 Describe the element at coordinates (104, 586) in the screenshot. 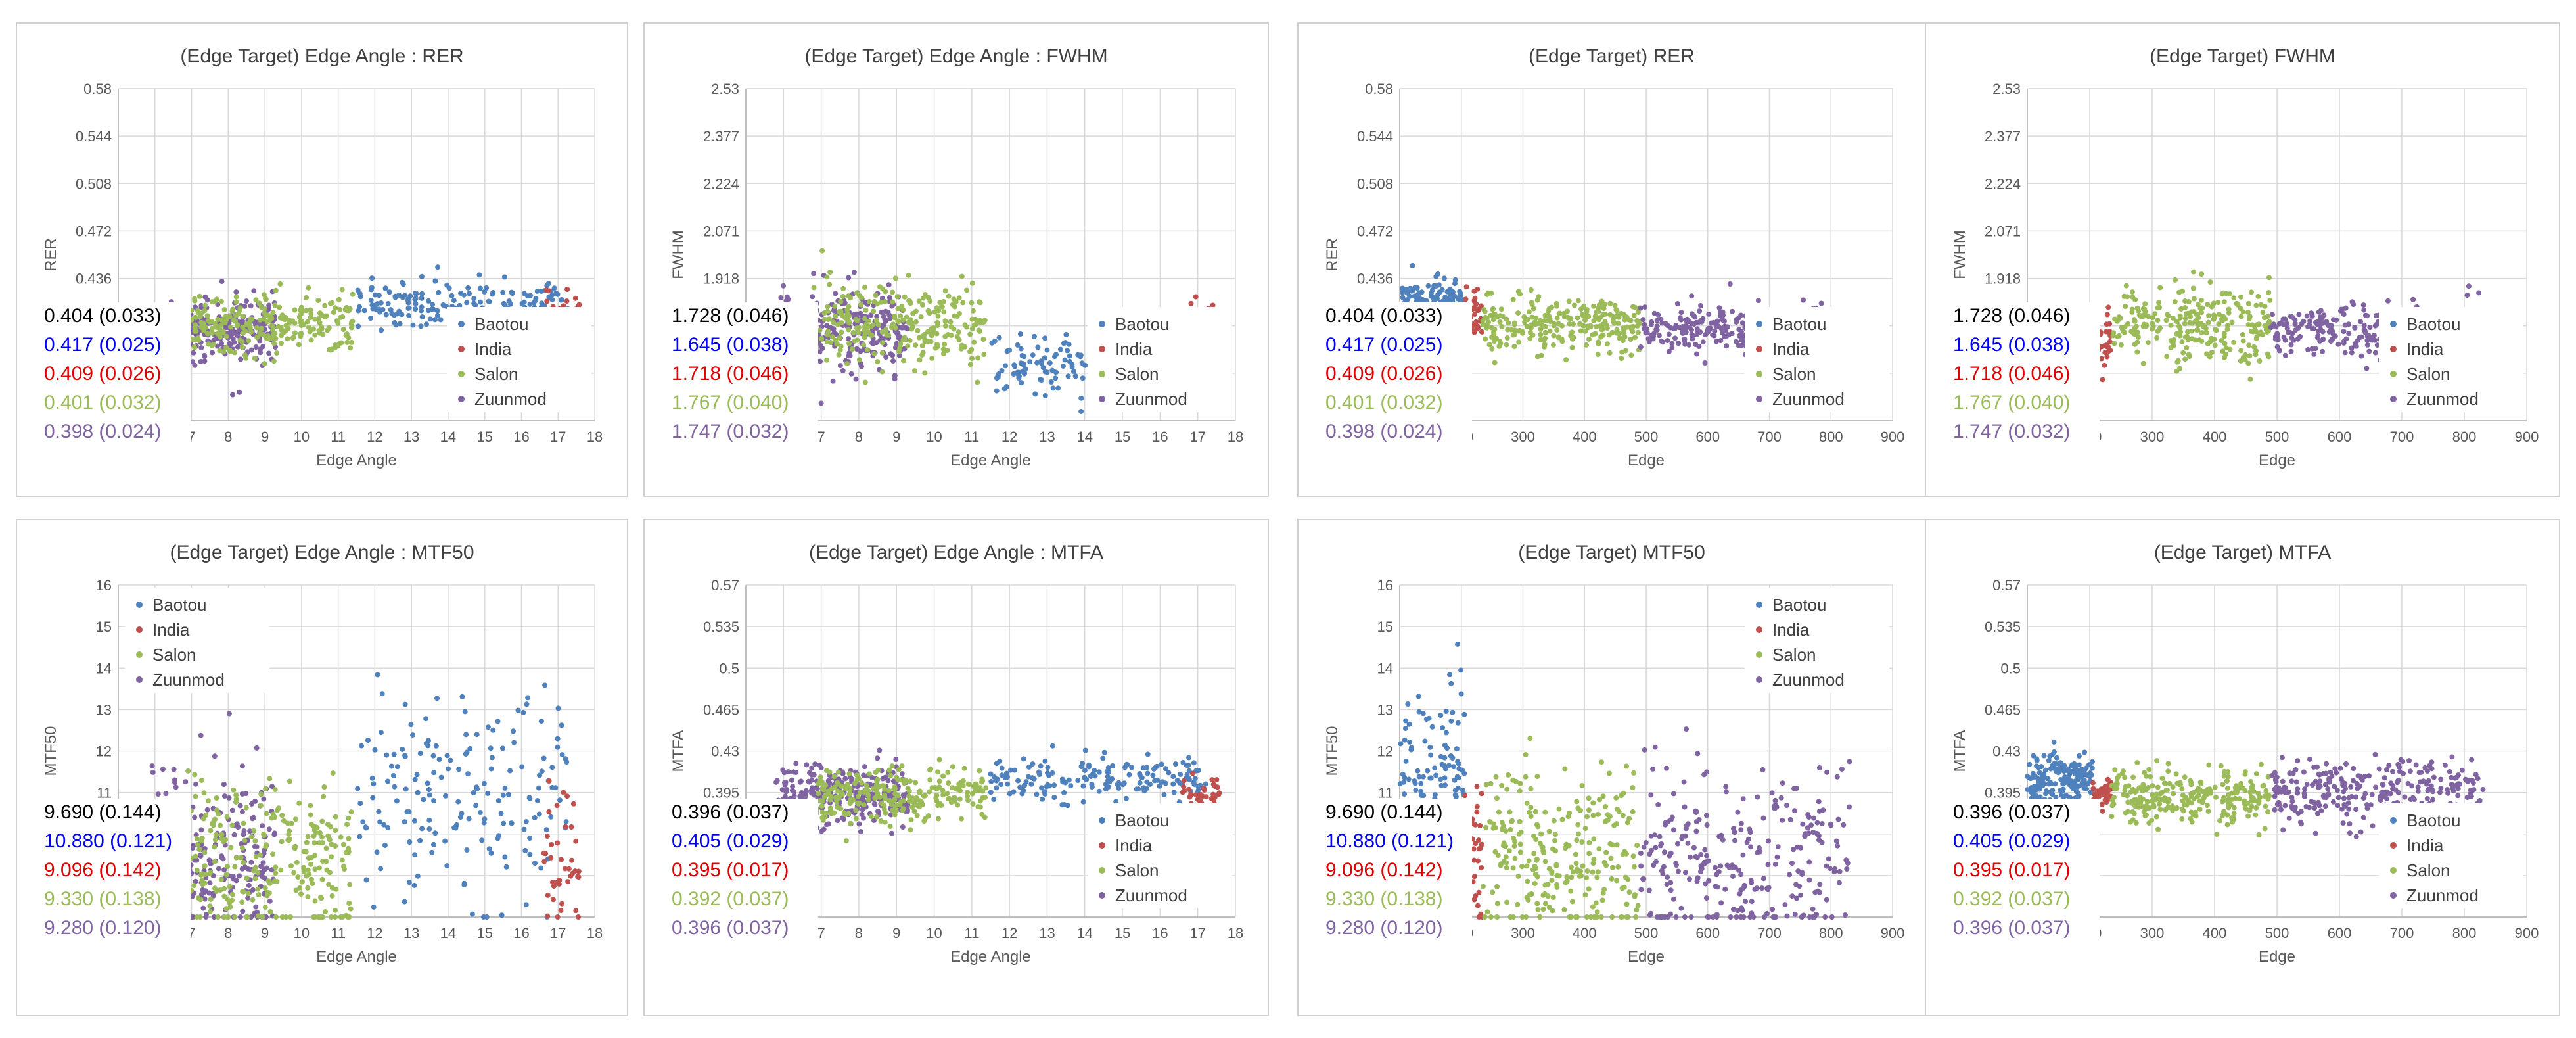

I see `y-tick-label: 16` at that location.